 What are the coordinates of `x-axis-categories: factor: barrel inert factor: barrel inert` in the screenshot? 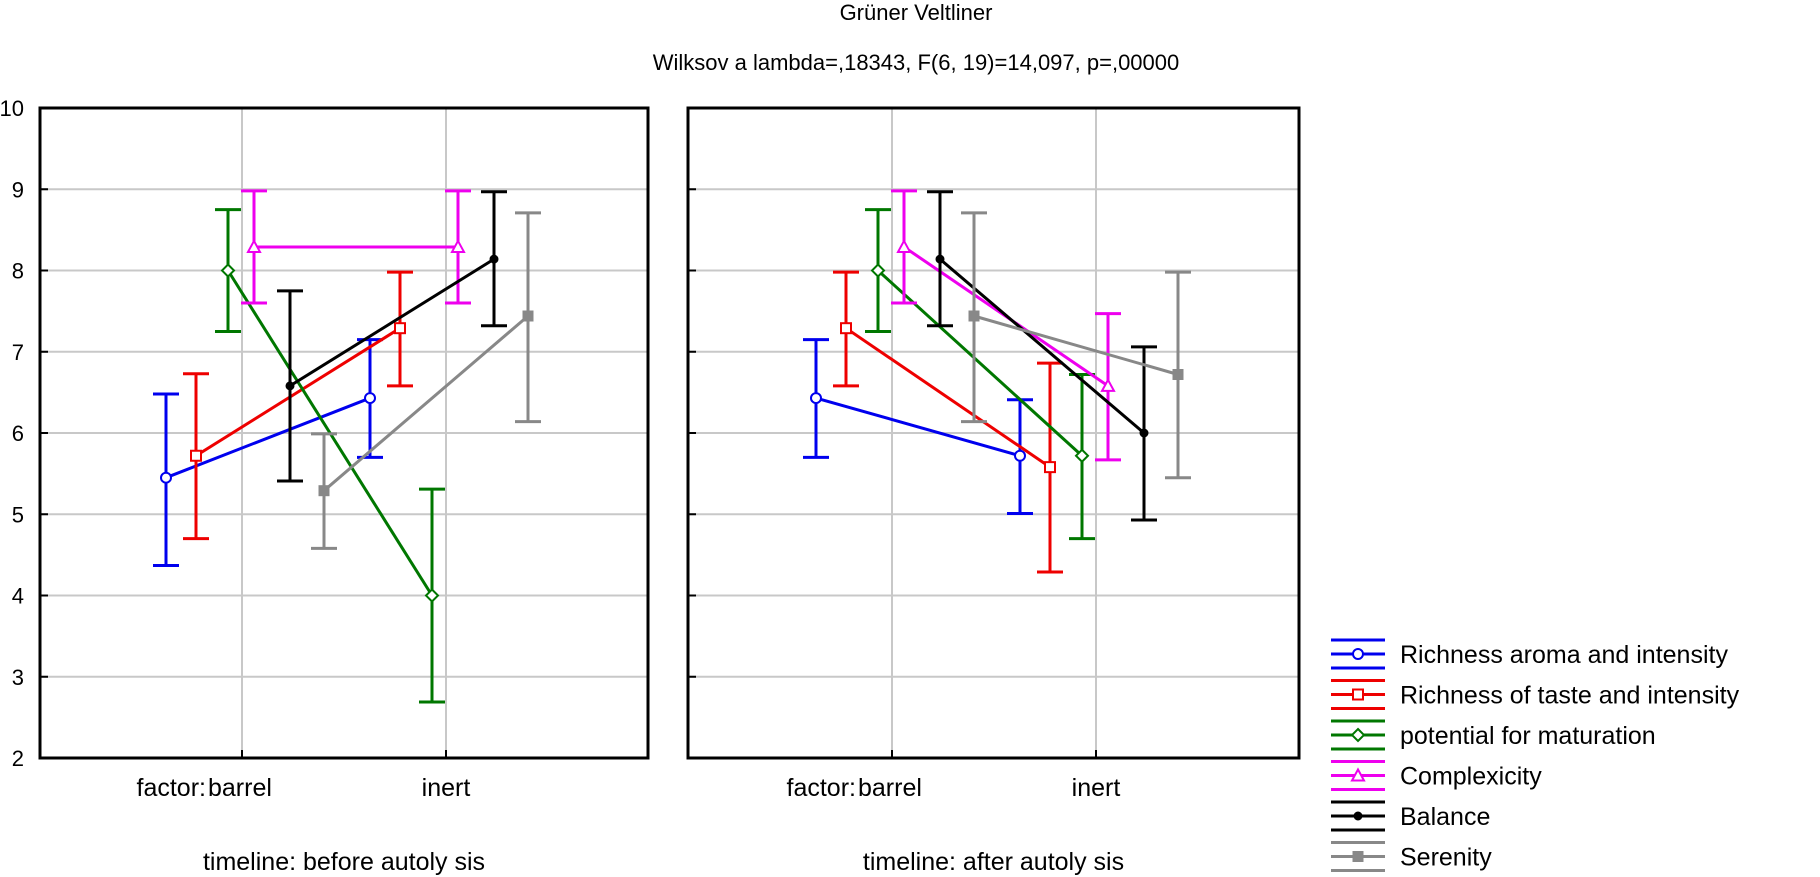 It's located at (629, 788).